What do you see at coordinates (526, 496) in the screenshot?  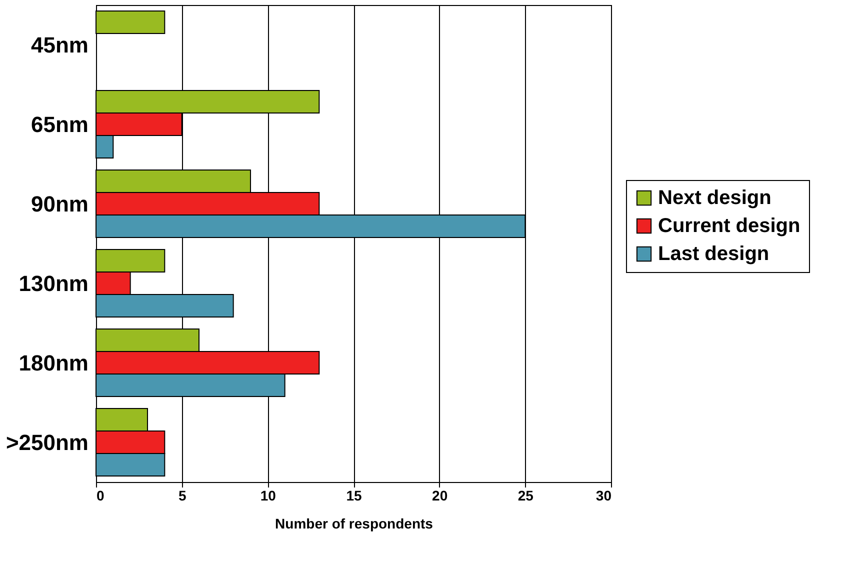 I see `x-tick-label: 25` at bounding box center [526, 496].